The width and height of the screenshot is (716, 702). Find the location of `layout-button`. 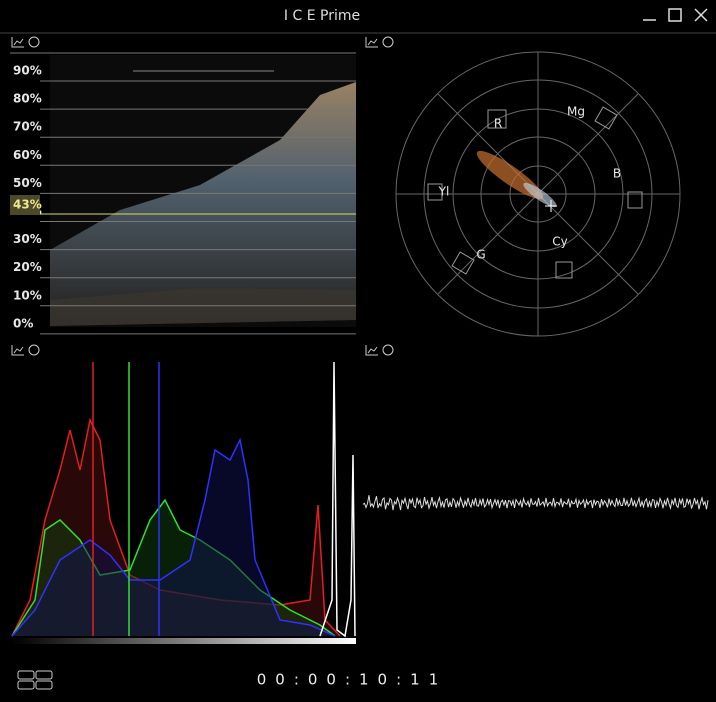

layout-button is located at coordinates (35, 680).